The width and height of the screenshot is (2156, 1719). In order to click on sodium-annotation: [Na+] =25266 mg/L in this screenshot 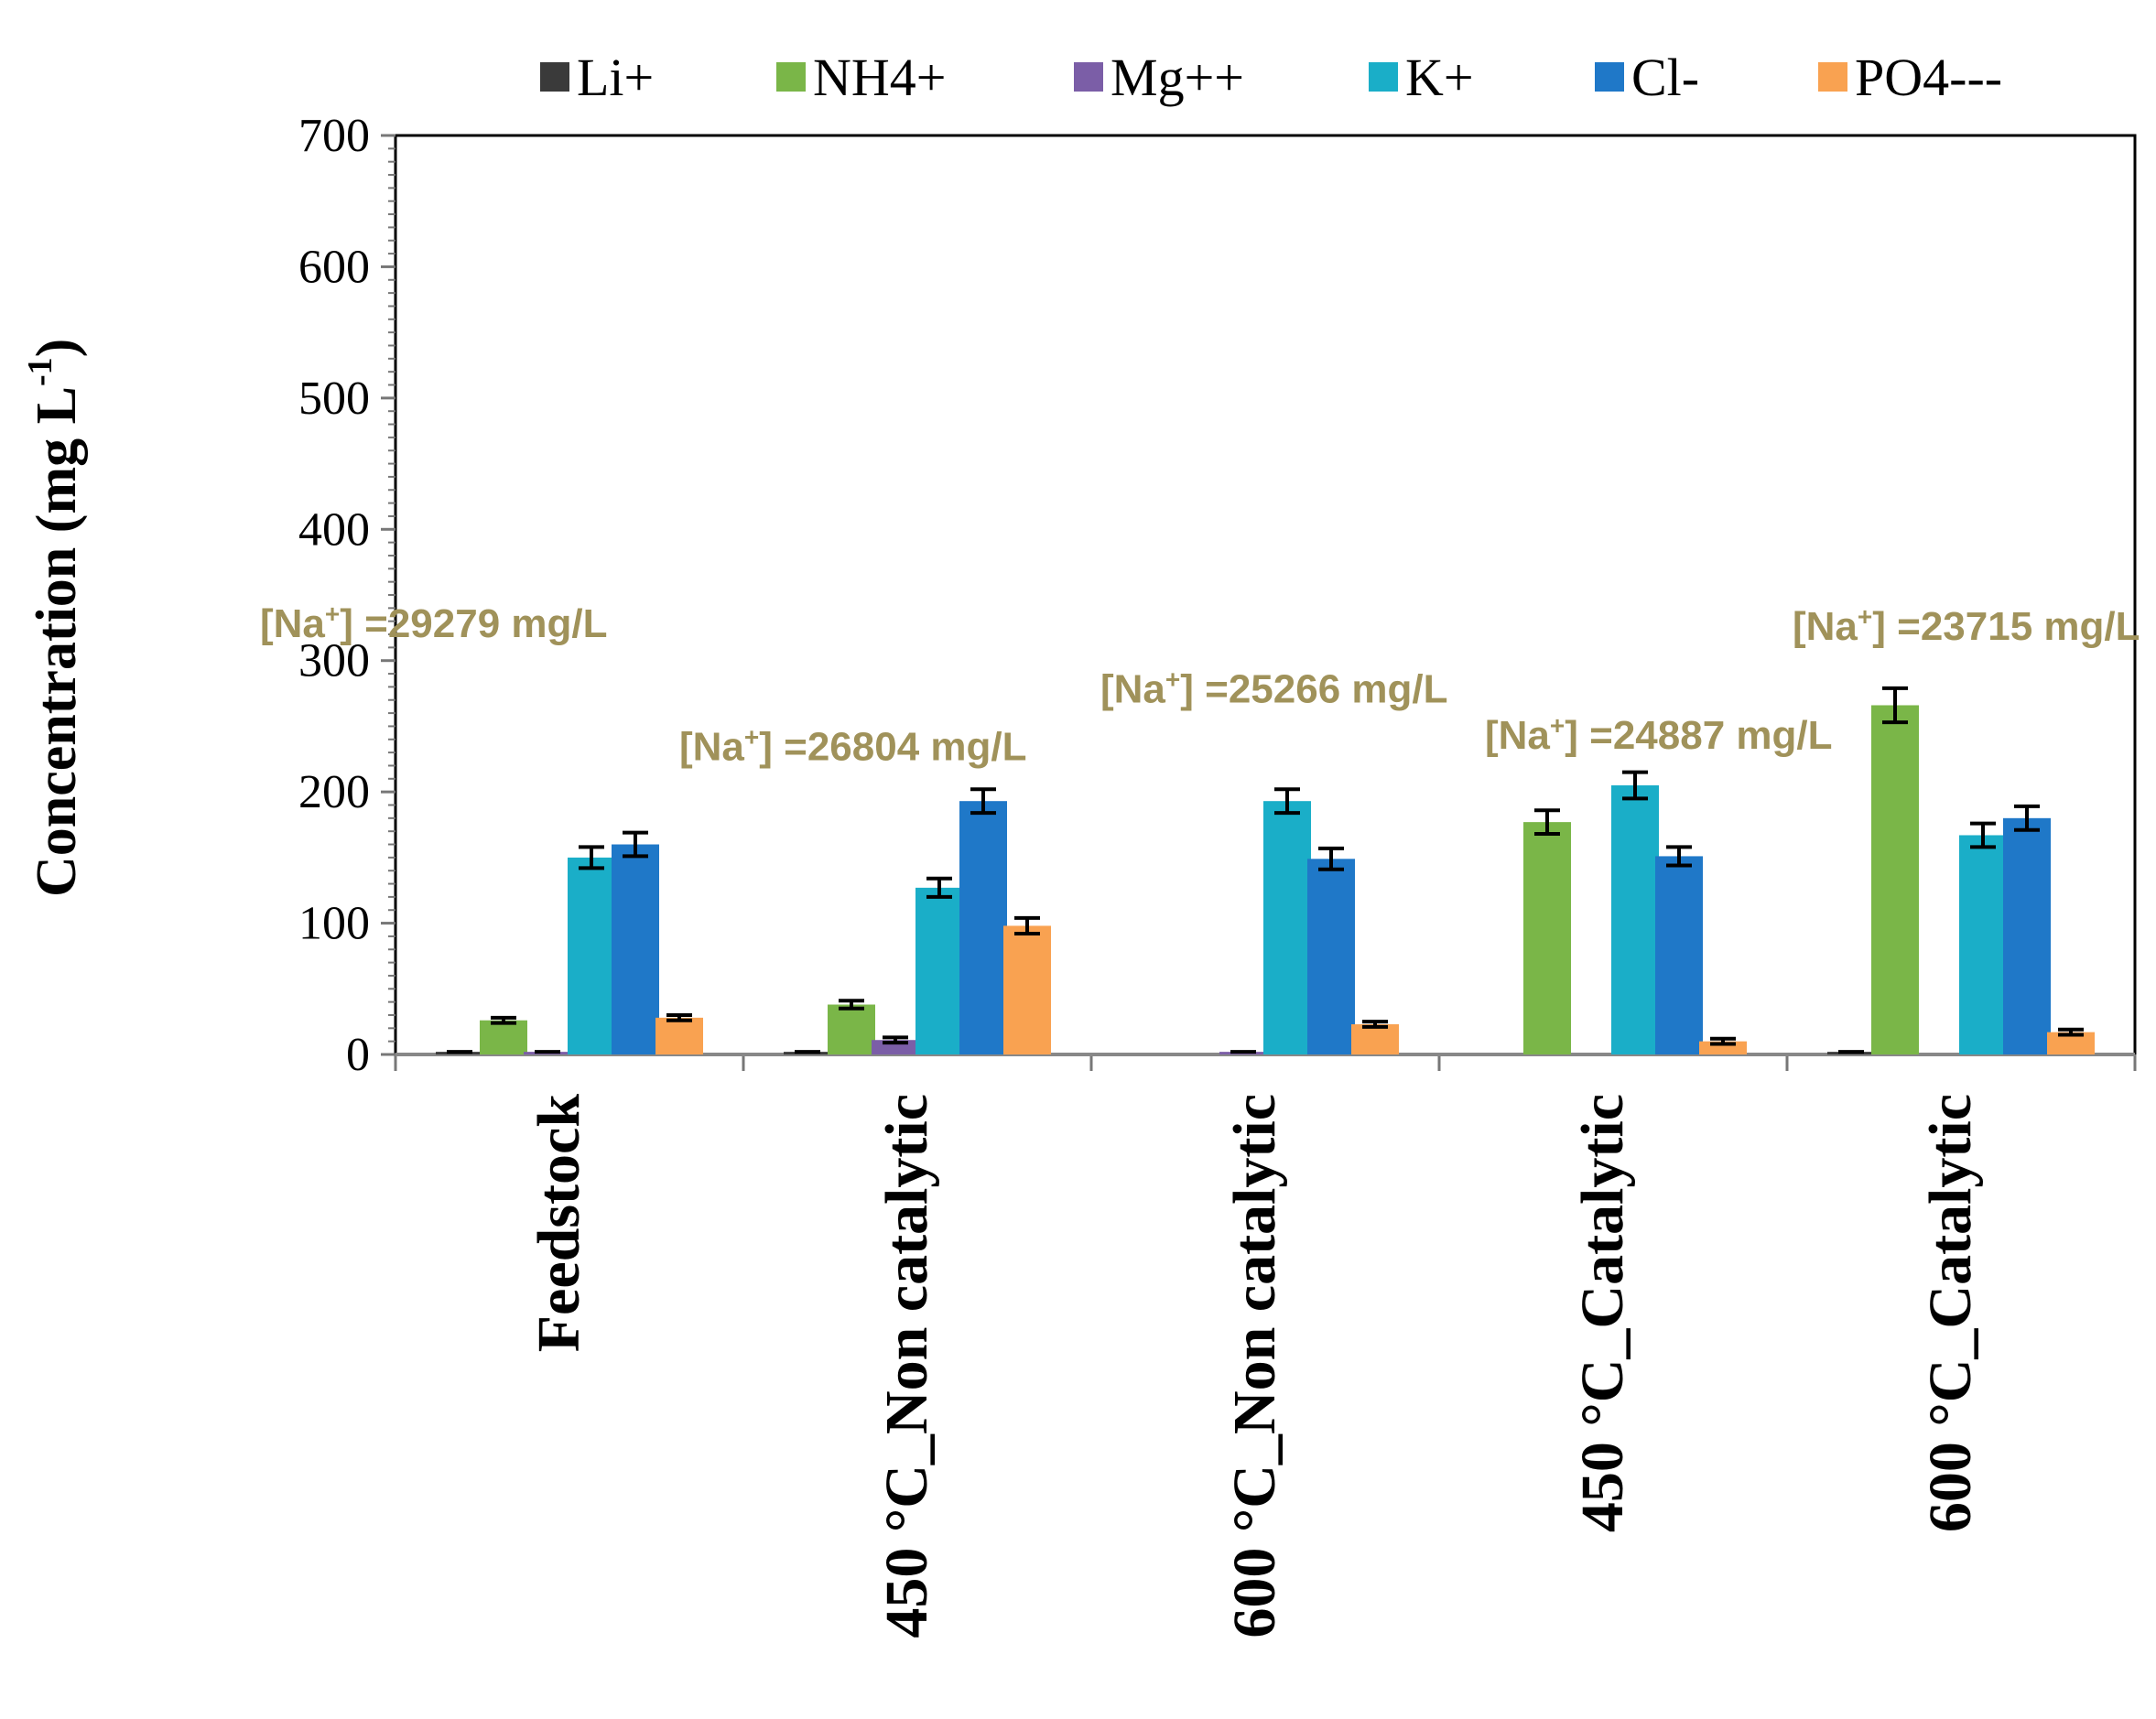, I will do `click(1274, 688)`.